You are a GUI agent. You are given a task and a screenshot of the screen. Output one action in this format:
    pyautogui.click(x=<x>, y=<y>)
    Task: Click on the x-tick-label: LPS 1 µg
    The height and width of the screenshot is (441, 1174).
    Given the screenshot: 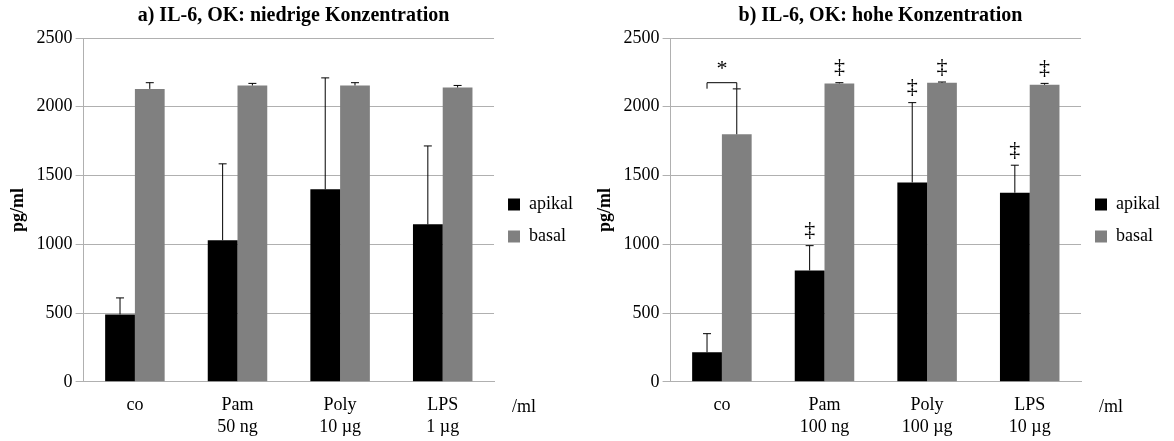 What is the action you would take?
    pyautogui.click(x=443, y=415)
    